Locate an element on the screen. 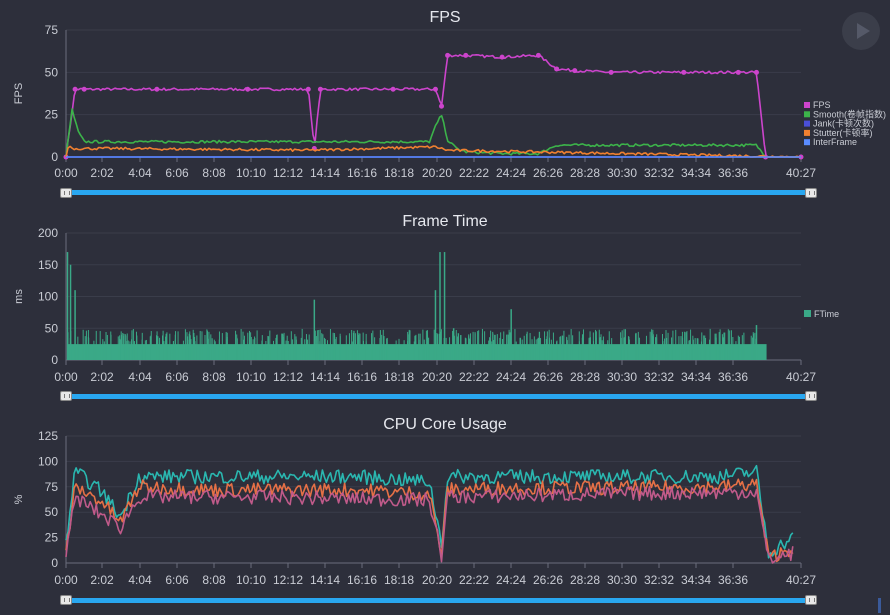 The width and height of the screenshot is (890, 615). y-tick-label: 125 is located at coordinates (48, 436).